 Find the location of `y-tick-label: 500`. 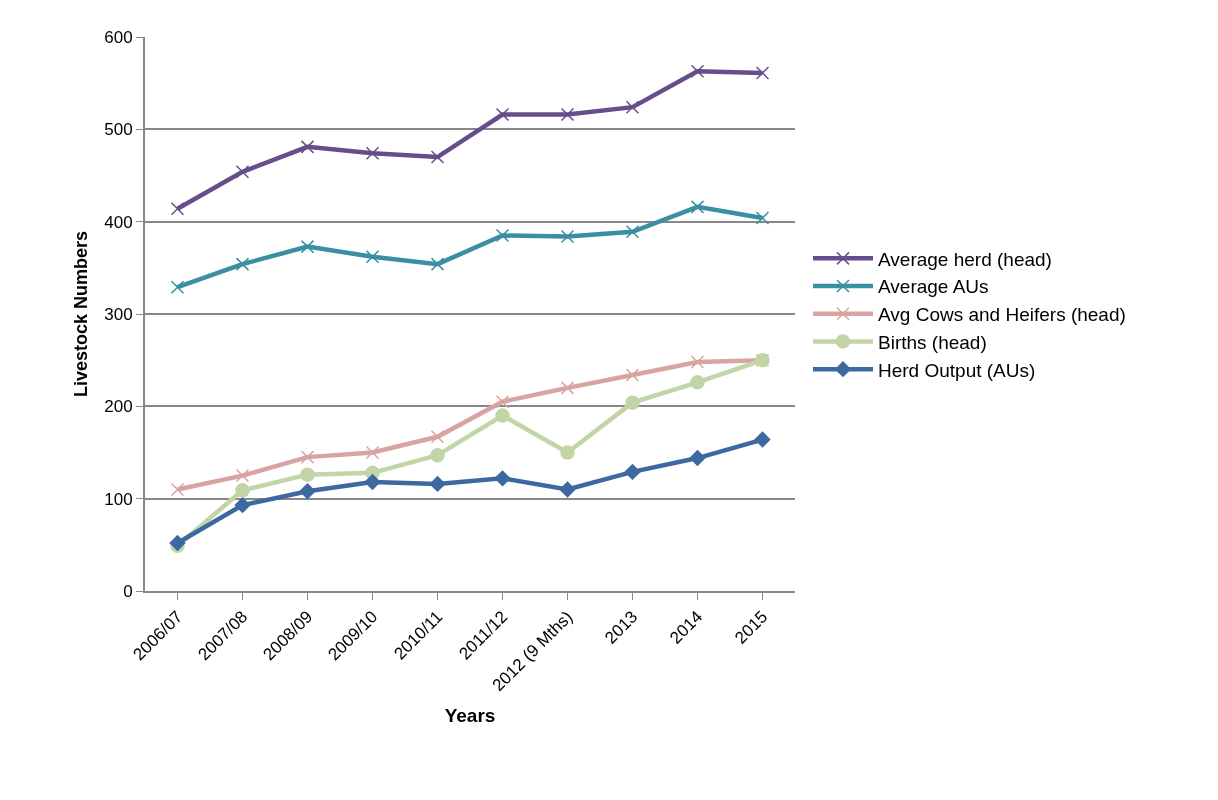

y-tick-label: 500 is located at coordinates (118, 130).